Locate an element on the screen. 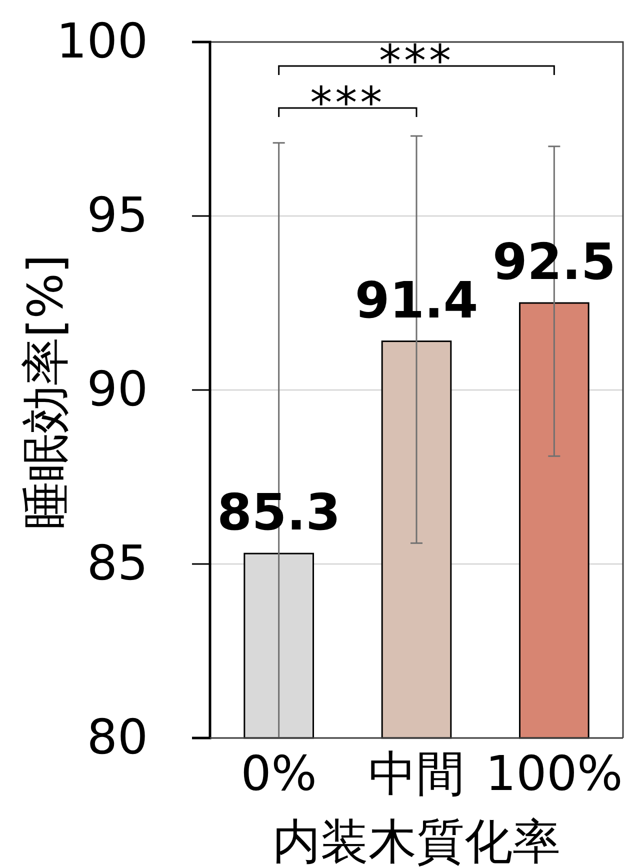 The height and width of the screenshot is (867, 630). y-tick-label: 90 is located at coordinates (117, 389).